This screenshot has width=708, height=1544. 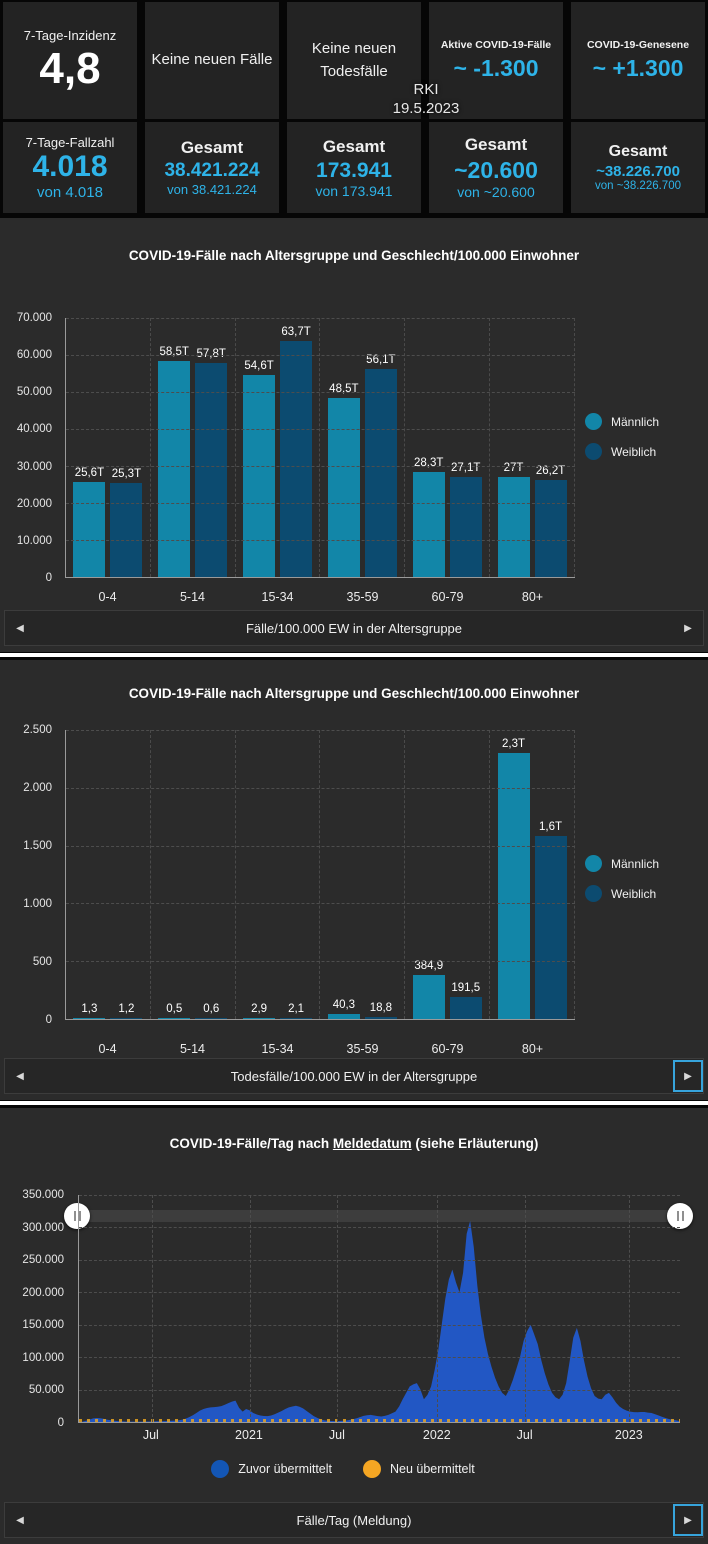 What do you see at coordinates (34, 540) in the screenshot?
I see `y-axis-label: 10.000` at bounding box center [34, 540].